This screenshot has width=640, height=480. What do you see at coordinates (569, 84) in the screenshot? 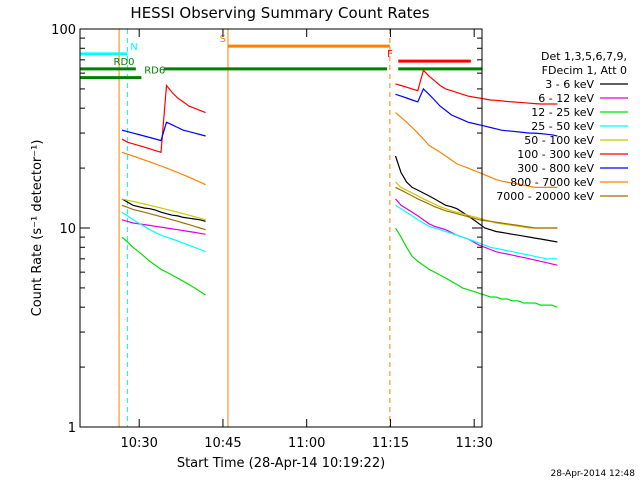
I see `legend-label: 3 - 6 keV` at bounding box center [569, 84].